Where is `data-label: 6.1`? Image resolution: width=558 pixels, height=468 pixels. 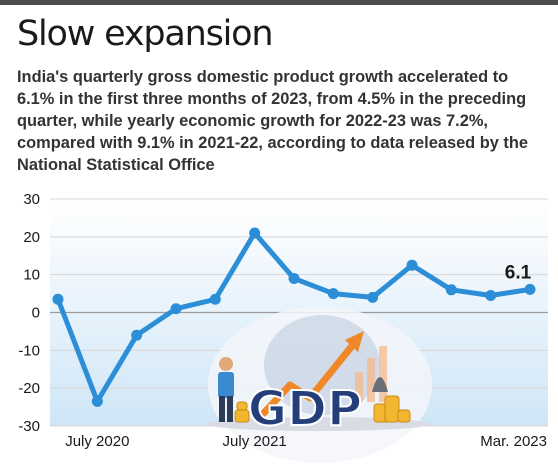
data-label: 6.1 is located at coordinates (518, 272).